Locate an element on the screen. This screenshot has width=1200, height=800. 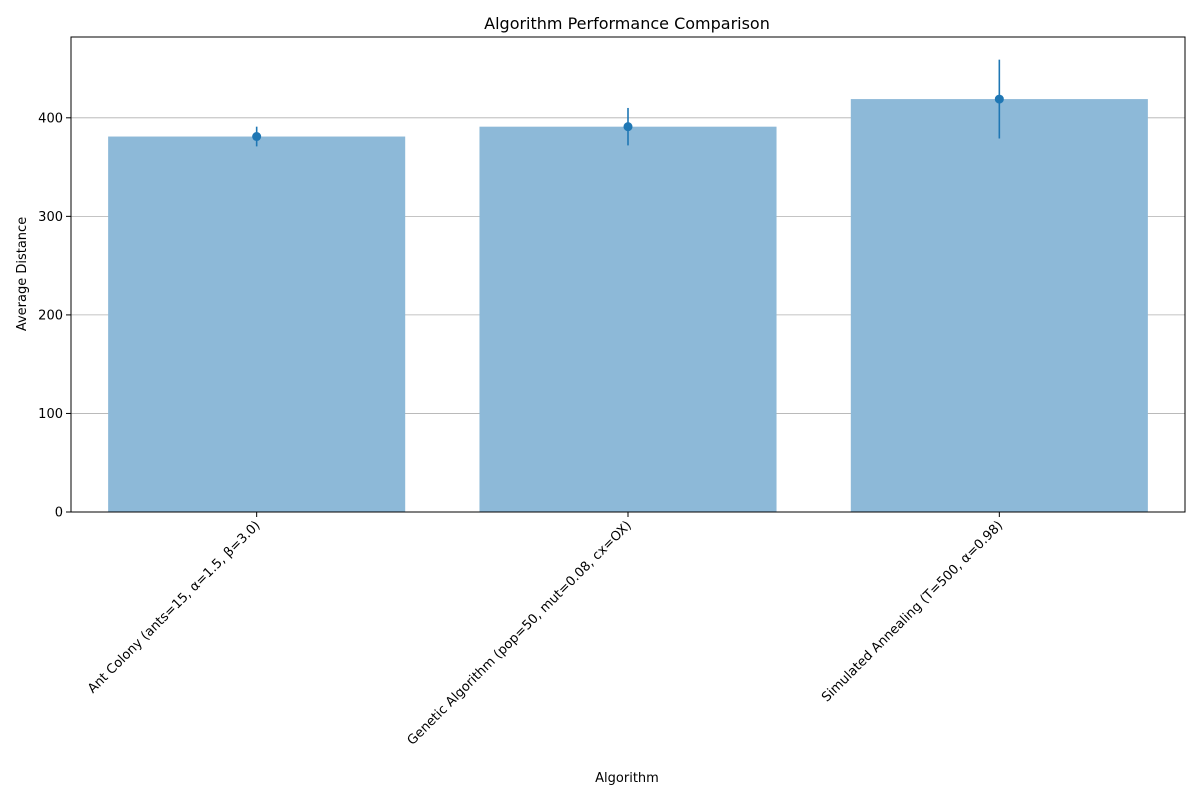
chart-title: Algorithm Performance Comparison is located at coordinates (627, 23).